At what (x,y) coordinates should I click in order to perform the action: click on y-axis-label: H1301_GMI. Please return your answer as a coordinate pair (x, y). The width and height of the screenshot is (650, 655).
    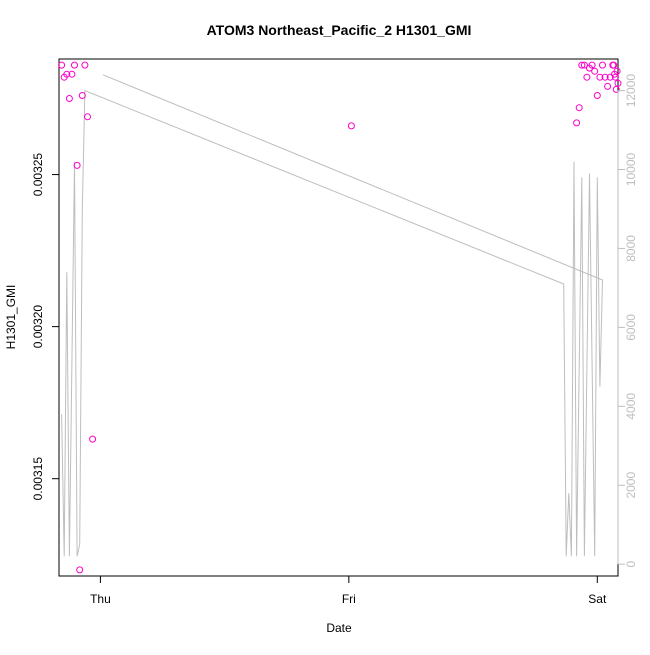
    Looking at the image, I should click on (11, 317).